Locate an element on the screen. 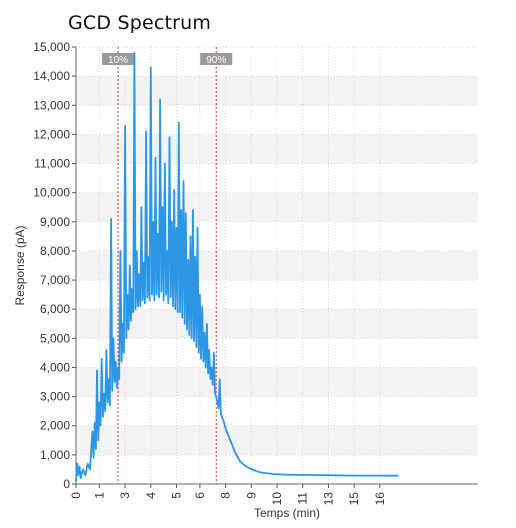  x-tick-label: 11 is located at coordinates (303, 498).